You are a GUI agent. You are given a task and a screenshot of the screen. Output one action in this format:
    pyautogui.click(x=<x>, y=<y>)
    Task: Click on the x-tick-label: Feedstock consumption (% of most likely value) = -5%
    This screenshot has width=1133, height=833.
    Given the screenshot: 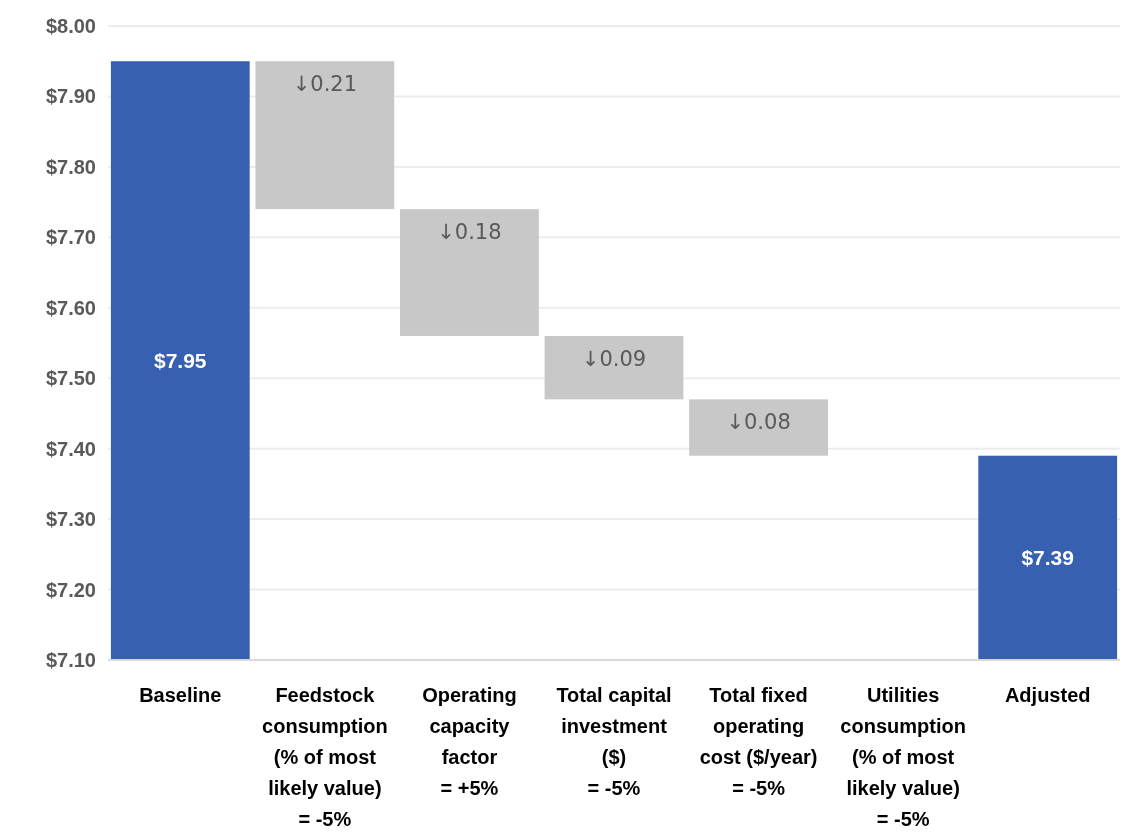 What is the action you would take?
    pyautogui.click(x=325, y=757)
    